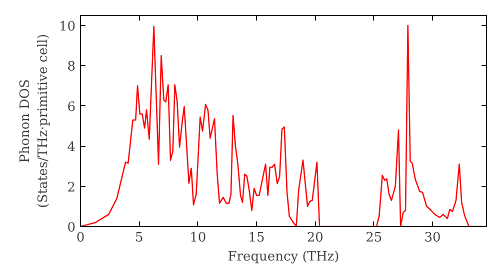 Image resolution: width=500 pixels, height=280 pixels. I want to click on y-tick-label: 6, so click(71, 107).